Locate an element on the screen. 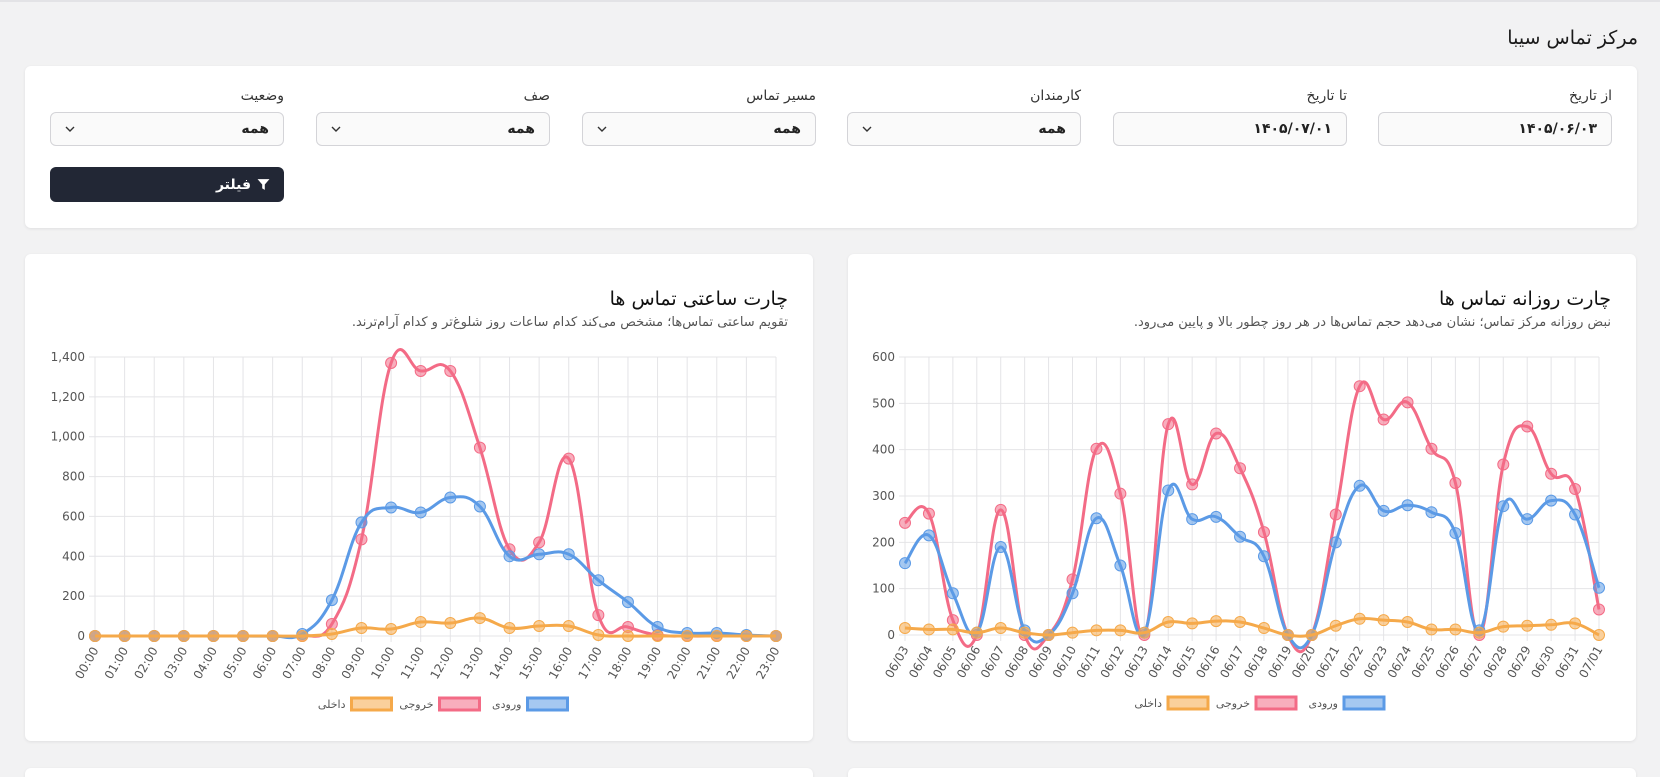  employees-select: همه is located at coordinates (964, 129).